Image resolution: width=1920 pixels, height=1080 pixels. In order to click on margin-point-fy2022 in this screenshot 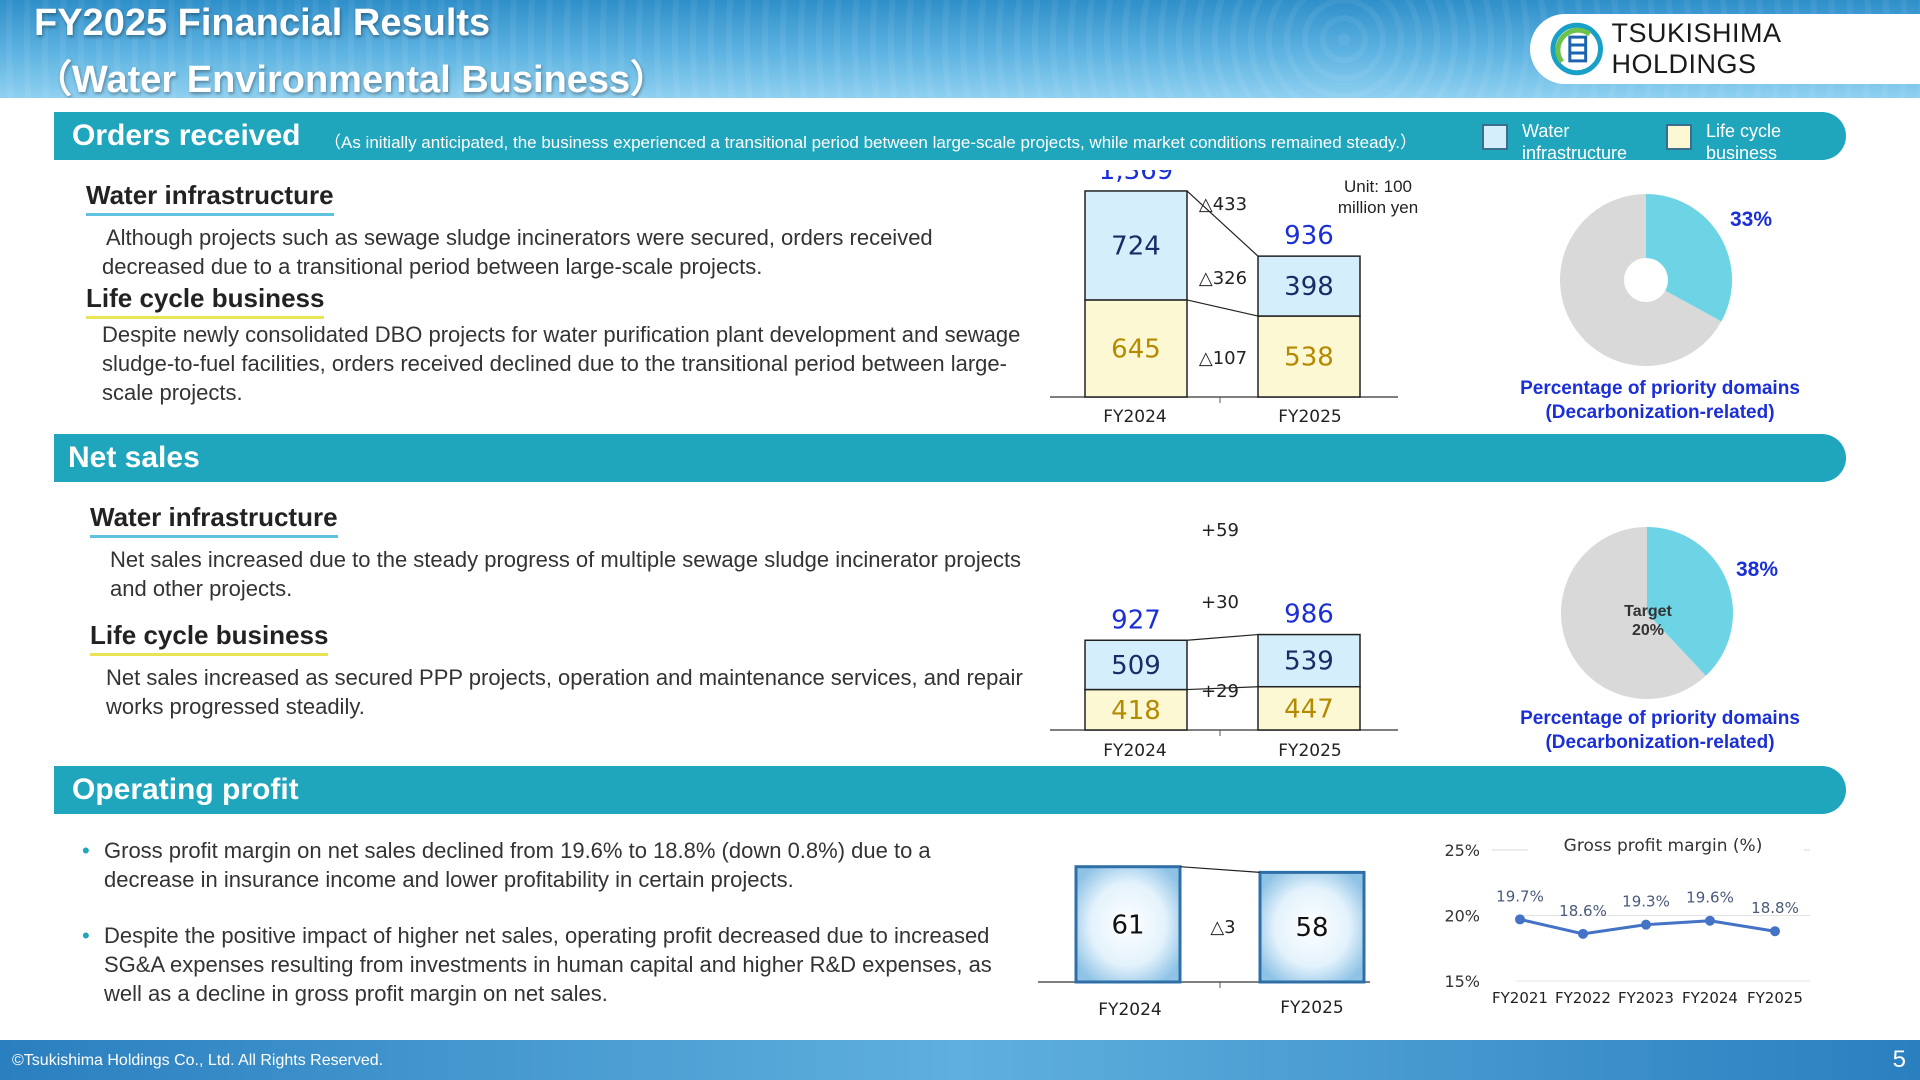, I will do `click(1583, 933)`.